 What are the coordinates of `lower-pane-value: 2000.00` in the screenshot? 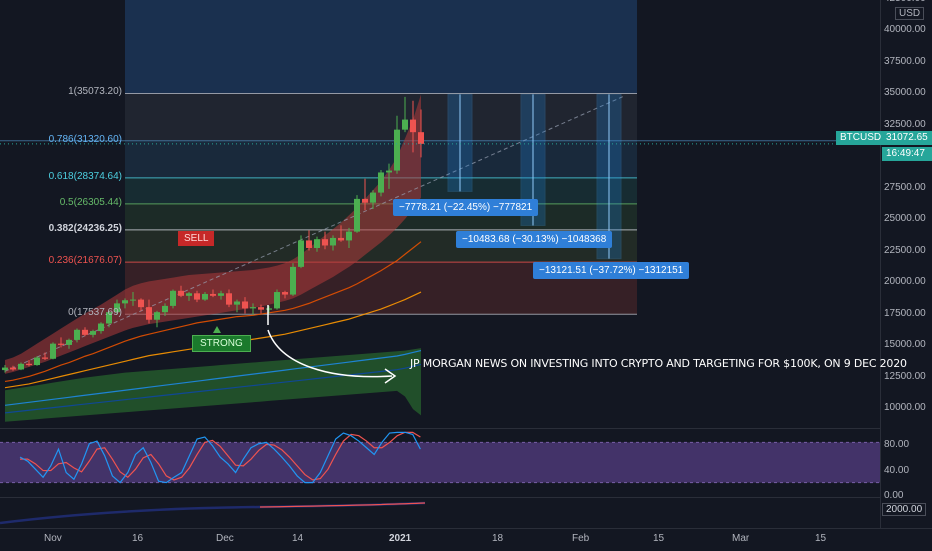 It's located at (904, 509).